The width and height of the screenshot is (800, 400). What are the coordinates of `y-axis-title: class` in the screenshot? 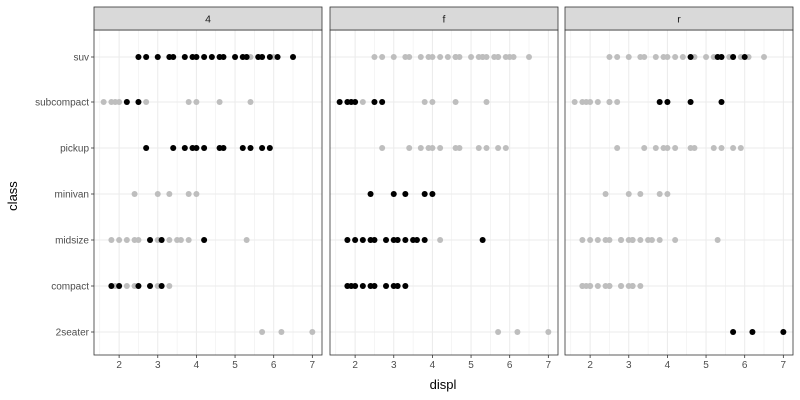 It's located at (12, 196).